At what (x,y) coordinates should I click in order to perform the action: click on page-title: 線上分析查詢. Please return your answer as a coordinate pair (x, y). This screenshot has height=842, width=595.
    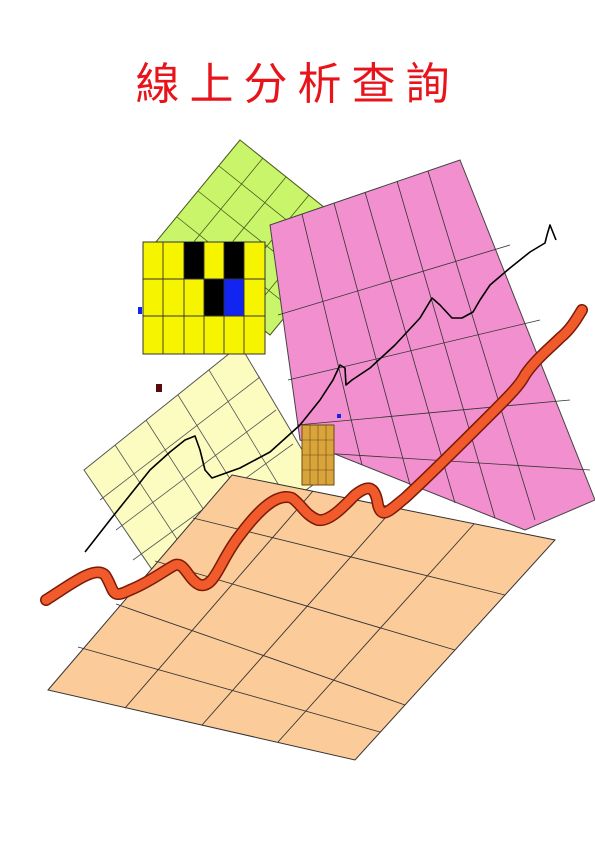
    Looking at the image, I should click on (297, 84).